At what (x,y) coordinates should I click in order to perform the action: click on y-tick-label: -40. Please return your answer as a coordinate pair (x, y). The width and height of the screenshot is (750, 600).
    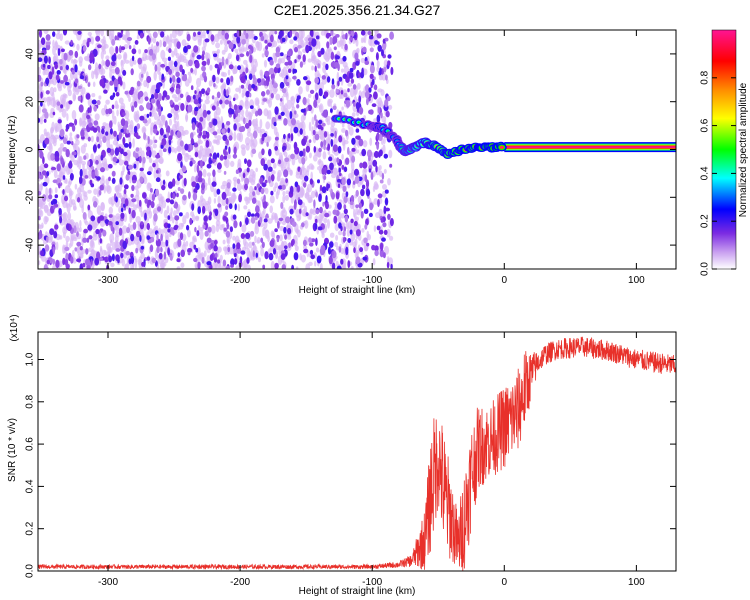
    Looking at the image, I should click on (30, 244).